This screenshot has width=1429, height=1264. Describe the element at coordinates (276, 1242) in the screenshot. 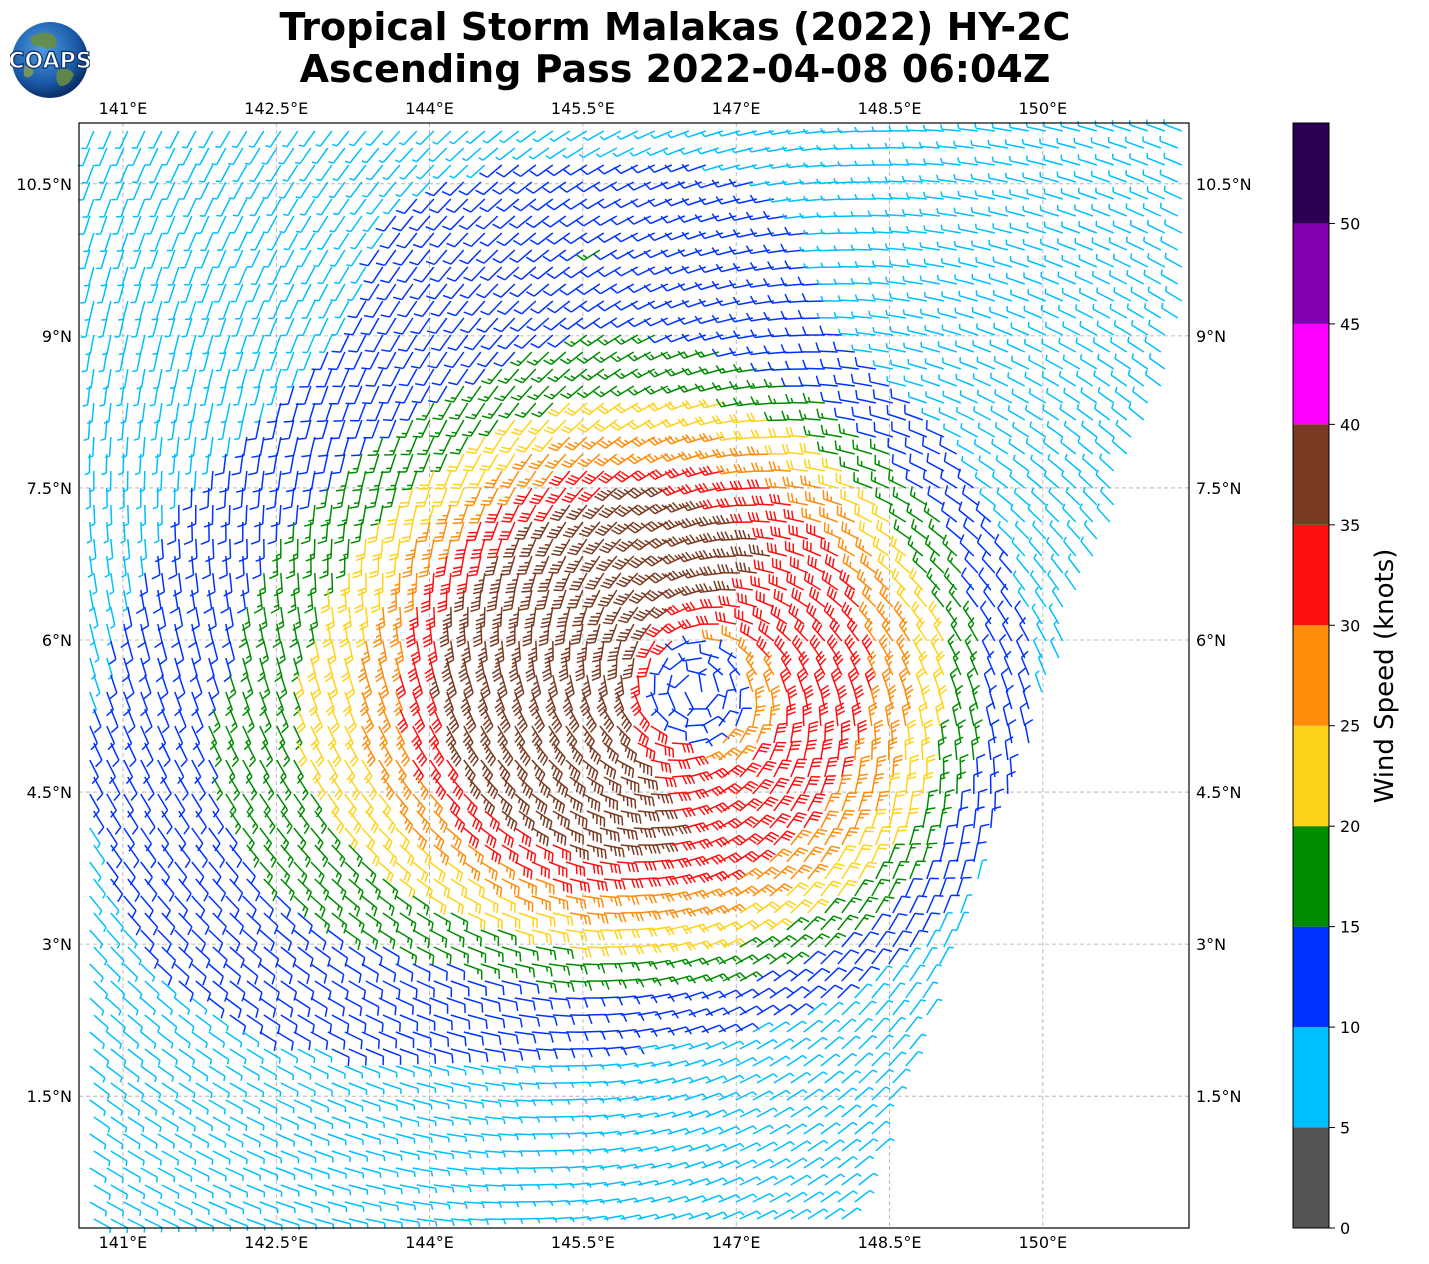

I see `lon-tick-label: 142.5°E` at that location.